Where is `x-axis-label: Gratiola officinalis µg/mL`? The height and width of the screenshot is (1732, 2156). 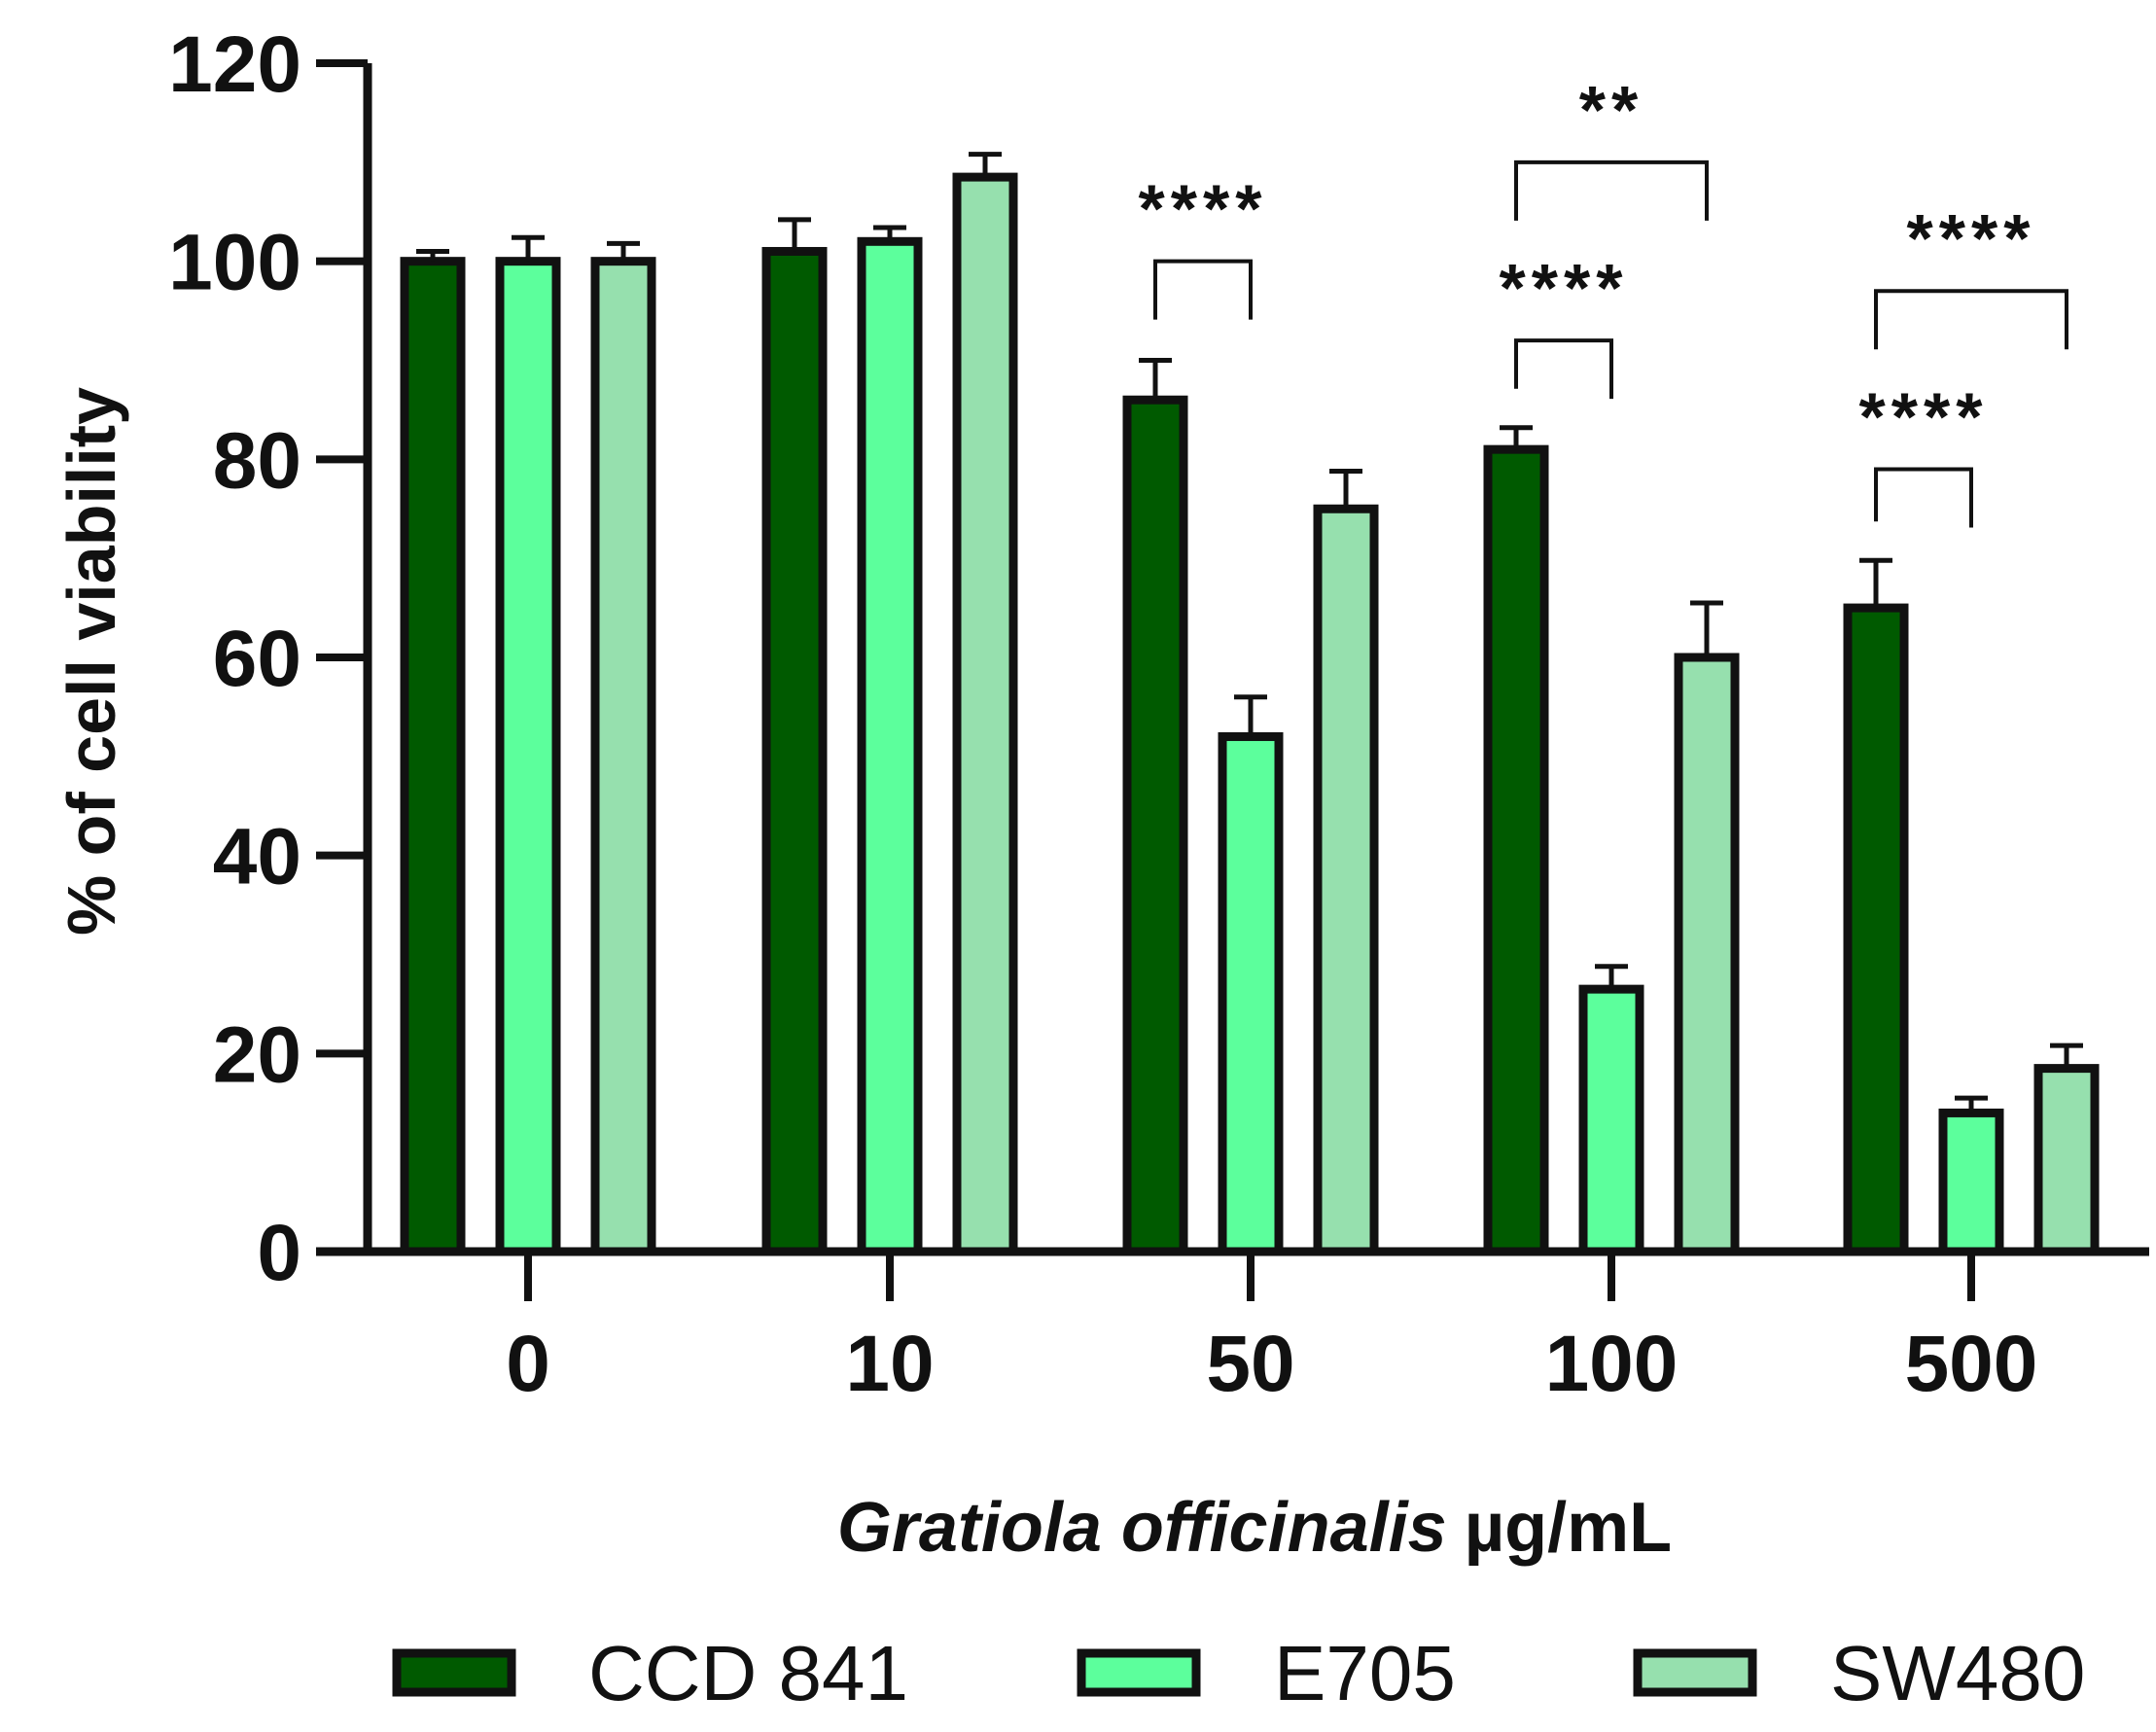
x-axis-label: Gratiola officinalis µg/mL is located at coordinates (1254, 1528).